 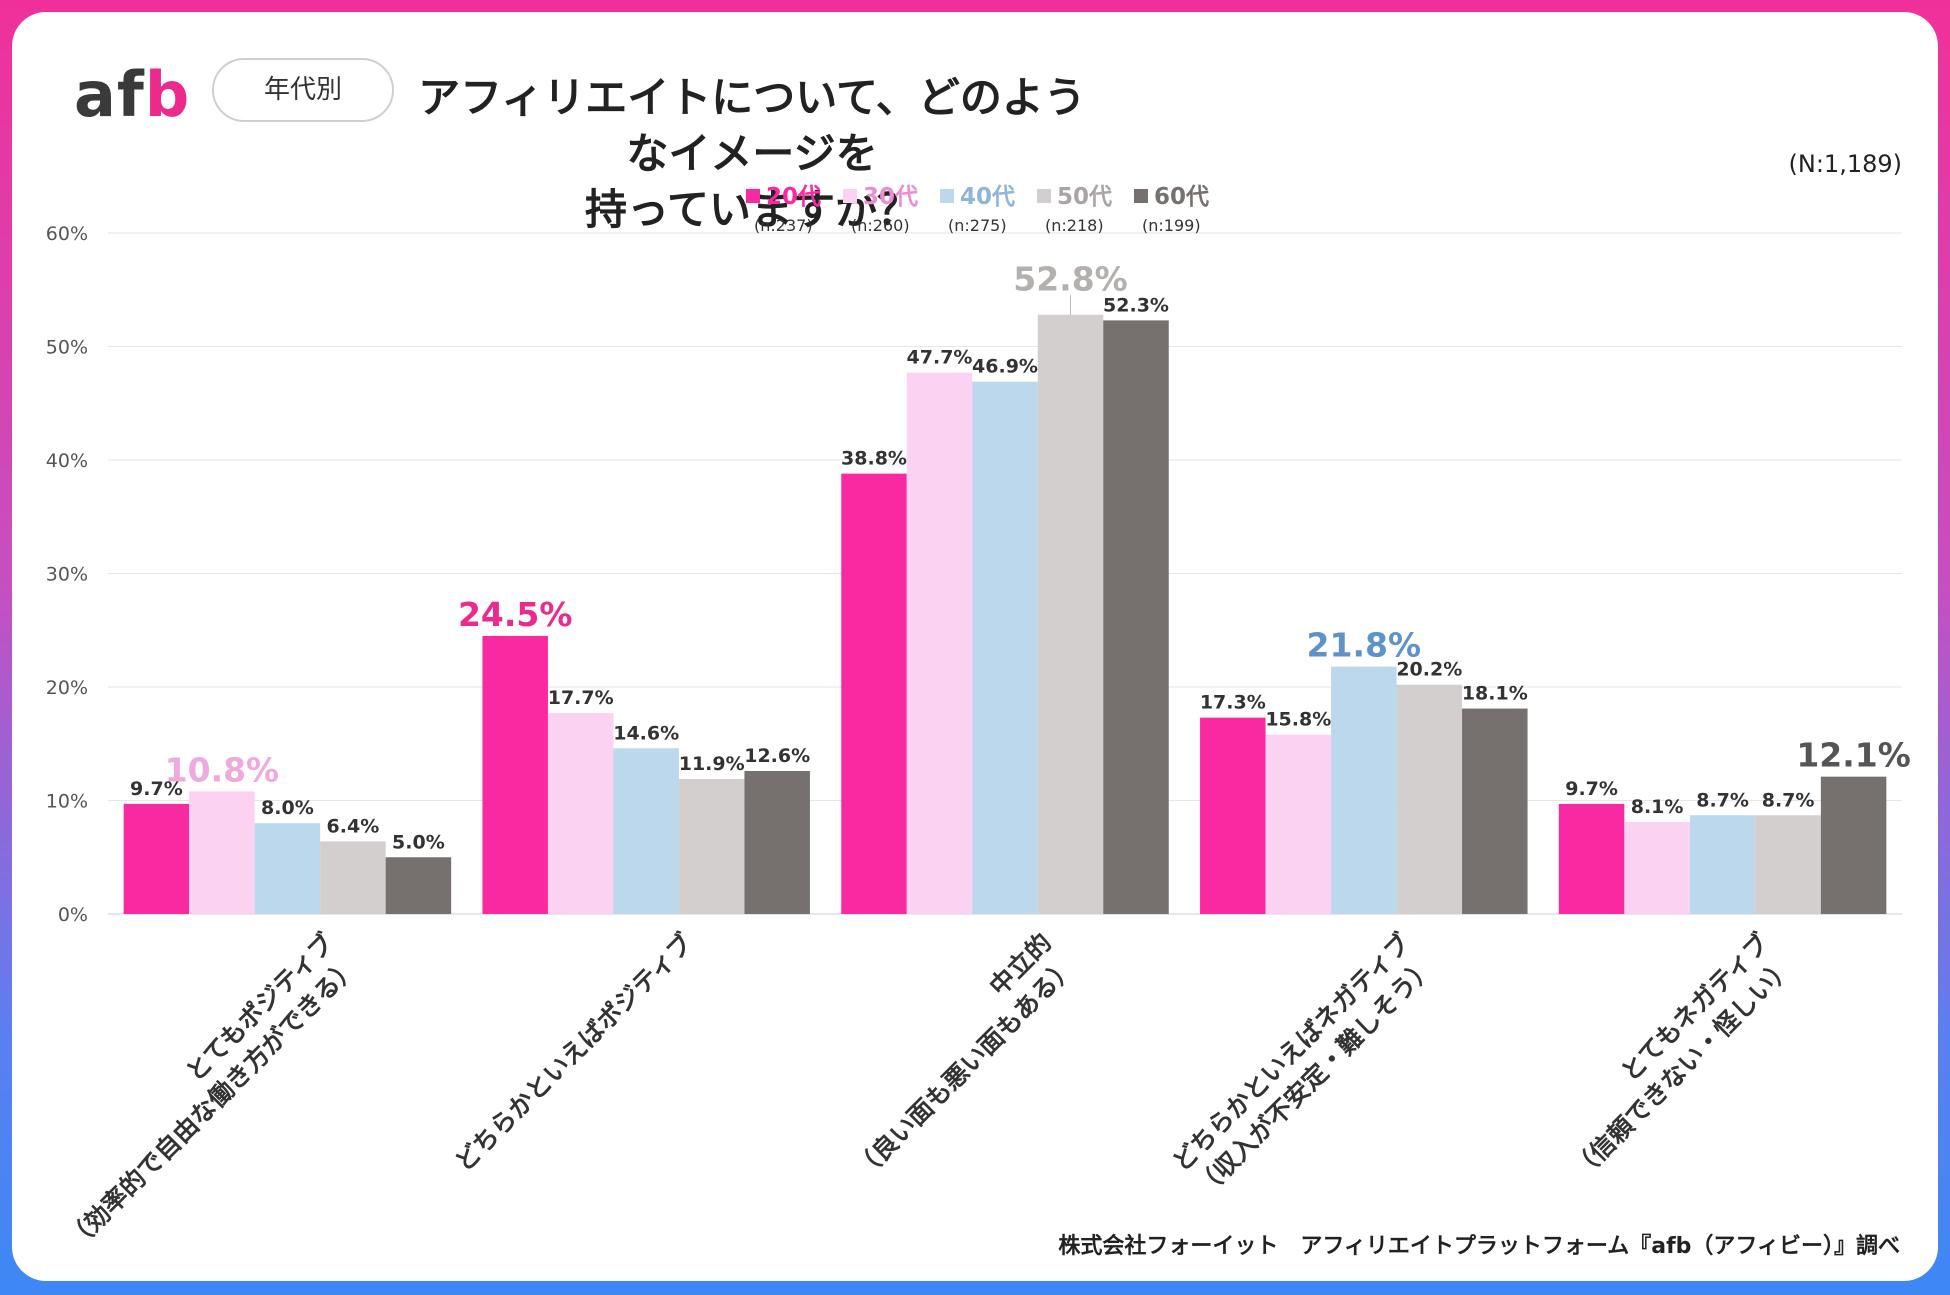 I want to click on data-label: 20.2%, so click(x=1429, y=670).